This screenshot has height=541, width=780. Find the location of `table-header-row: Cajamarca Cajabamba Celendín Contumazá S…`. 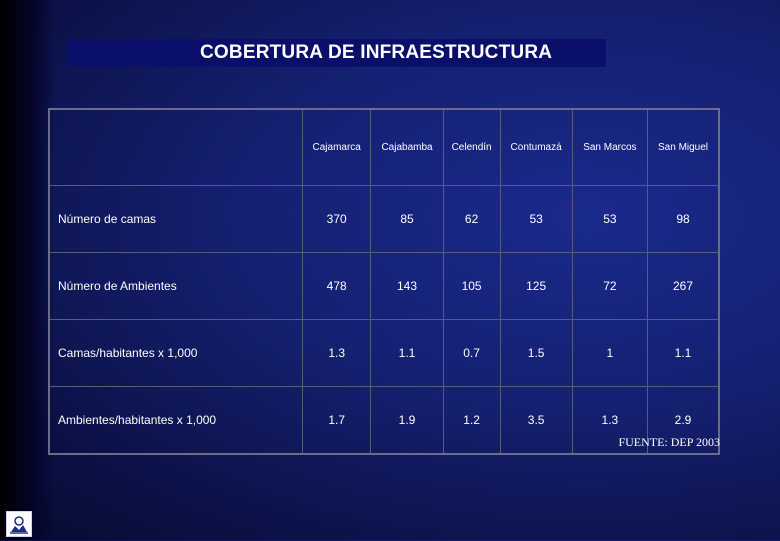

table-header-row: Cajamarca Cajabamba Celendín Contumazá S… is located at coordinates (384, 147).